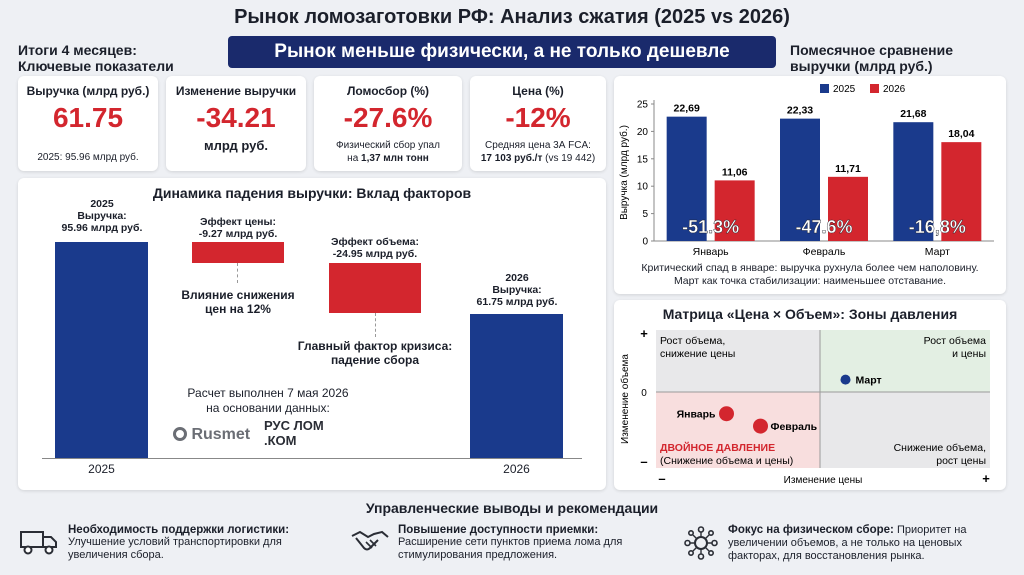 The width and height of the screenshot is (1024, 575). What do you see at coordinates (643, 187) in the screenshot?
I see `y-tick-label: 10` at bounding box center [643, 187].